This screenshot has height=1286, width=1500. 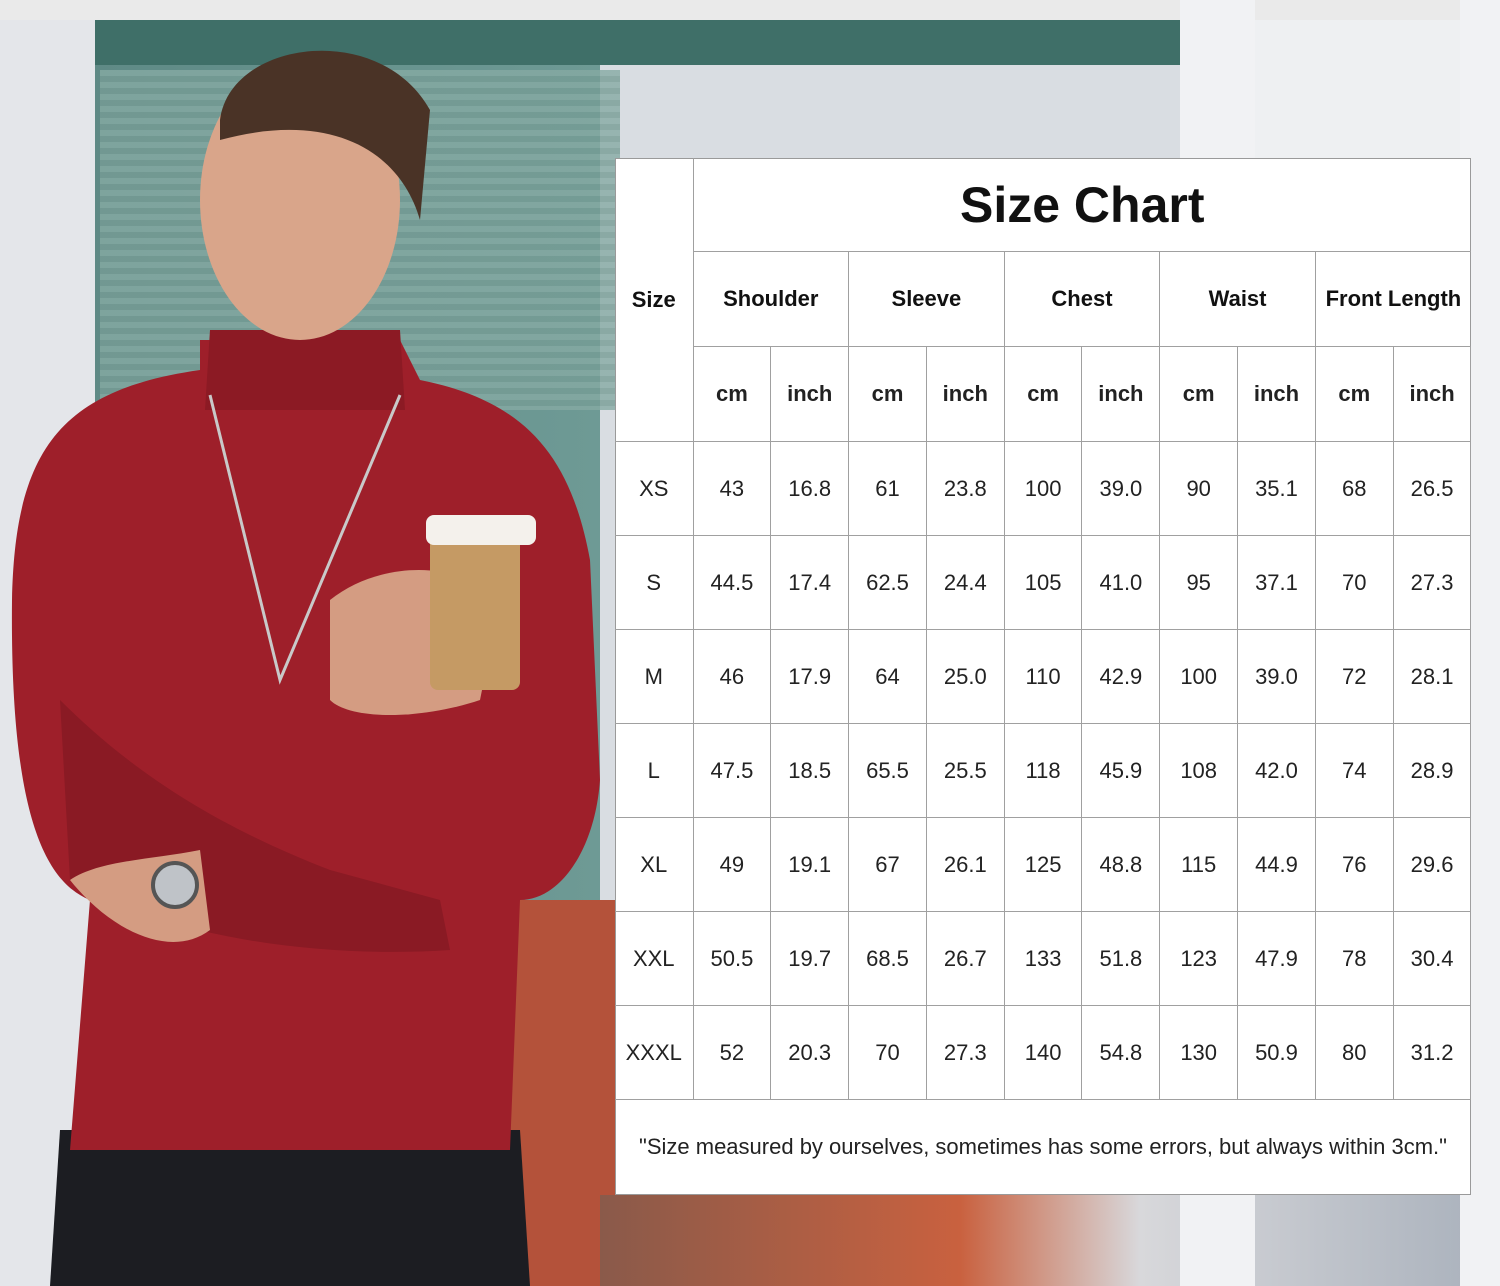 I want to click on measurement-cell: 31.2, so click(x=1432, y=1052).